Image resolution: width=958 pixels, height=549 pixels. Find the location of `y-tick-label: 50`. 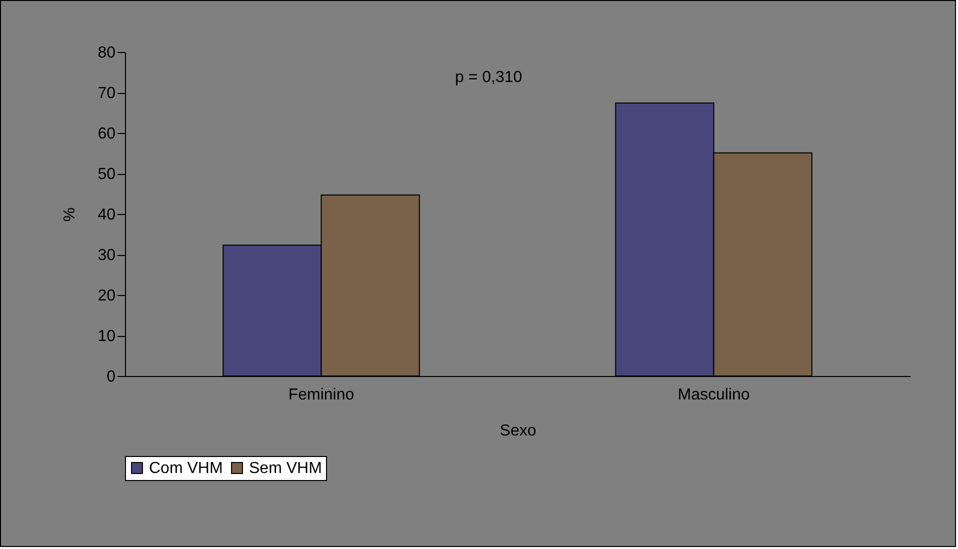

y-tick-label: 50 is located at coordinates (107, 174).